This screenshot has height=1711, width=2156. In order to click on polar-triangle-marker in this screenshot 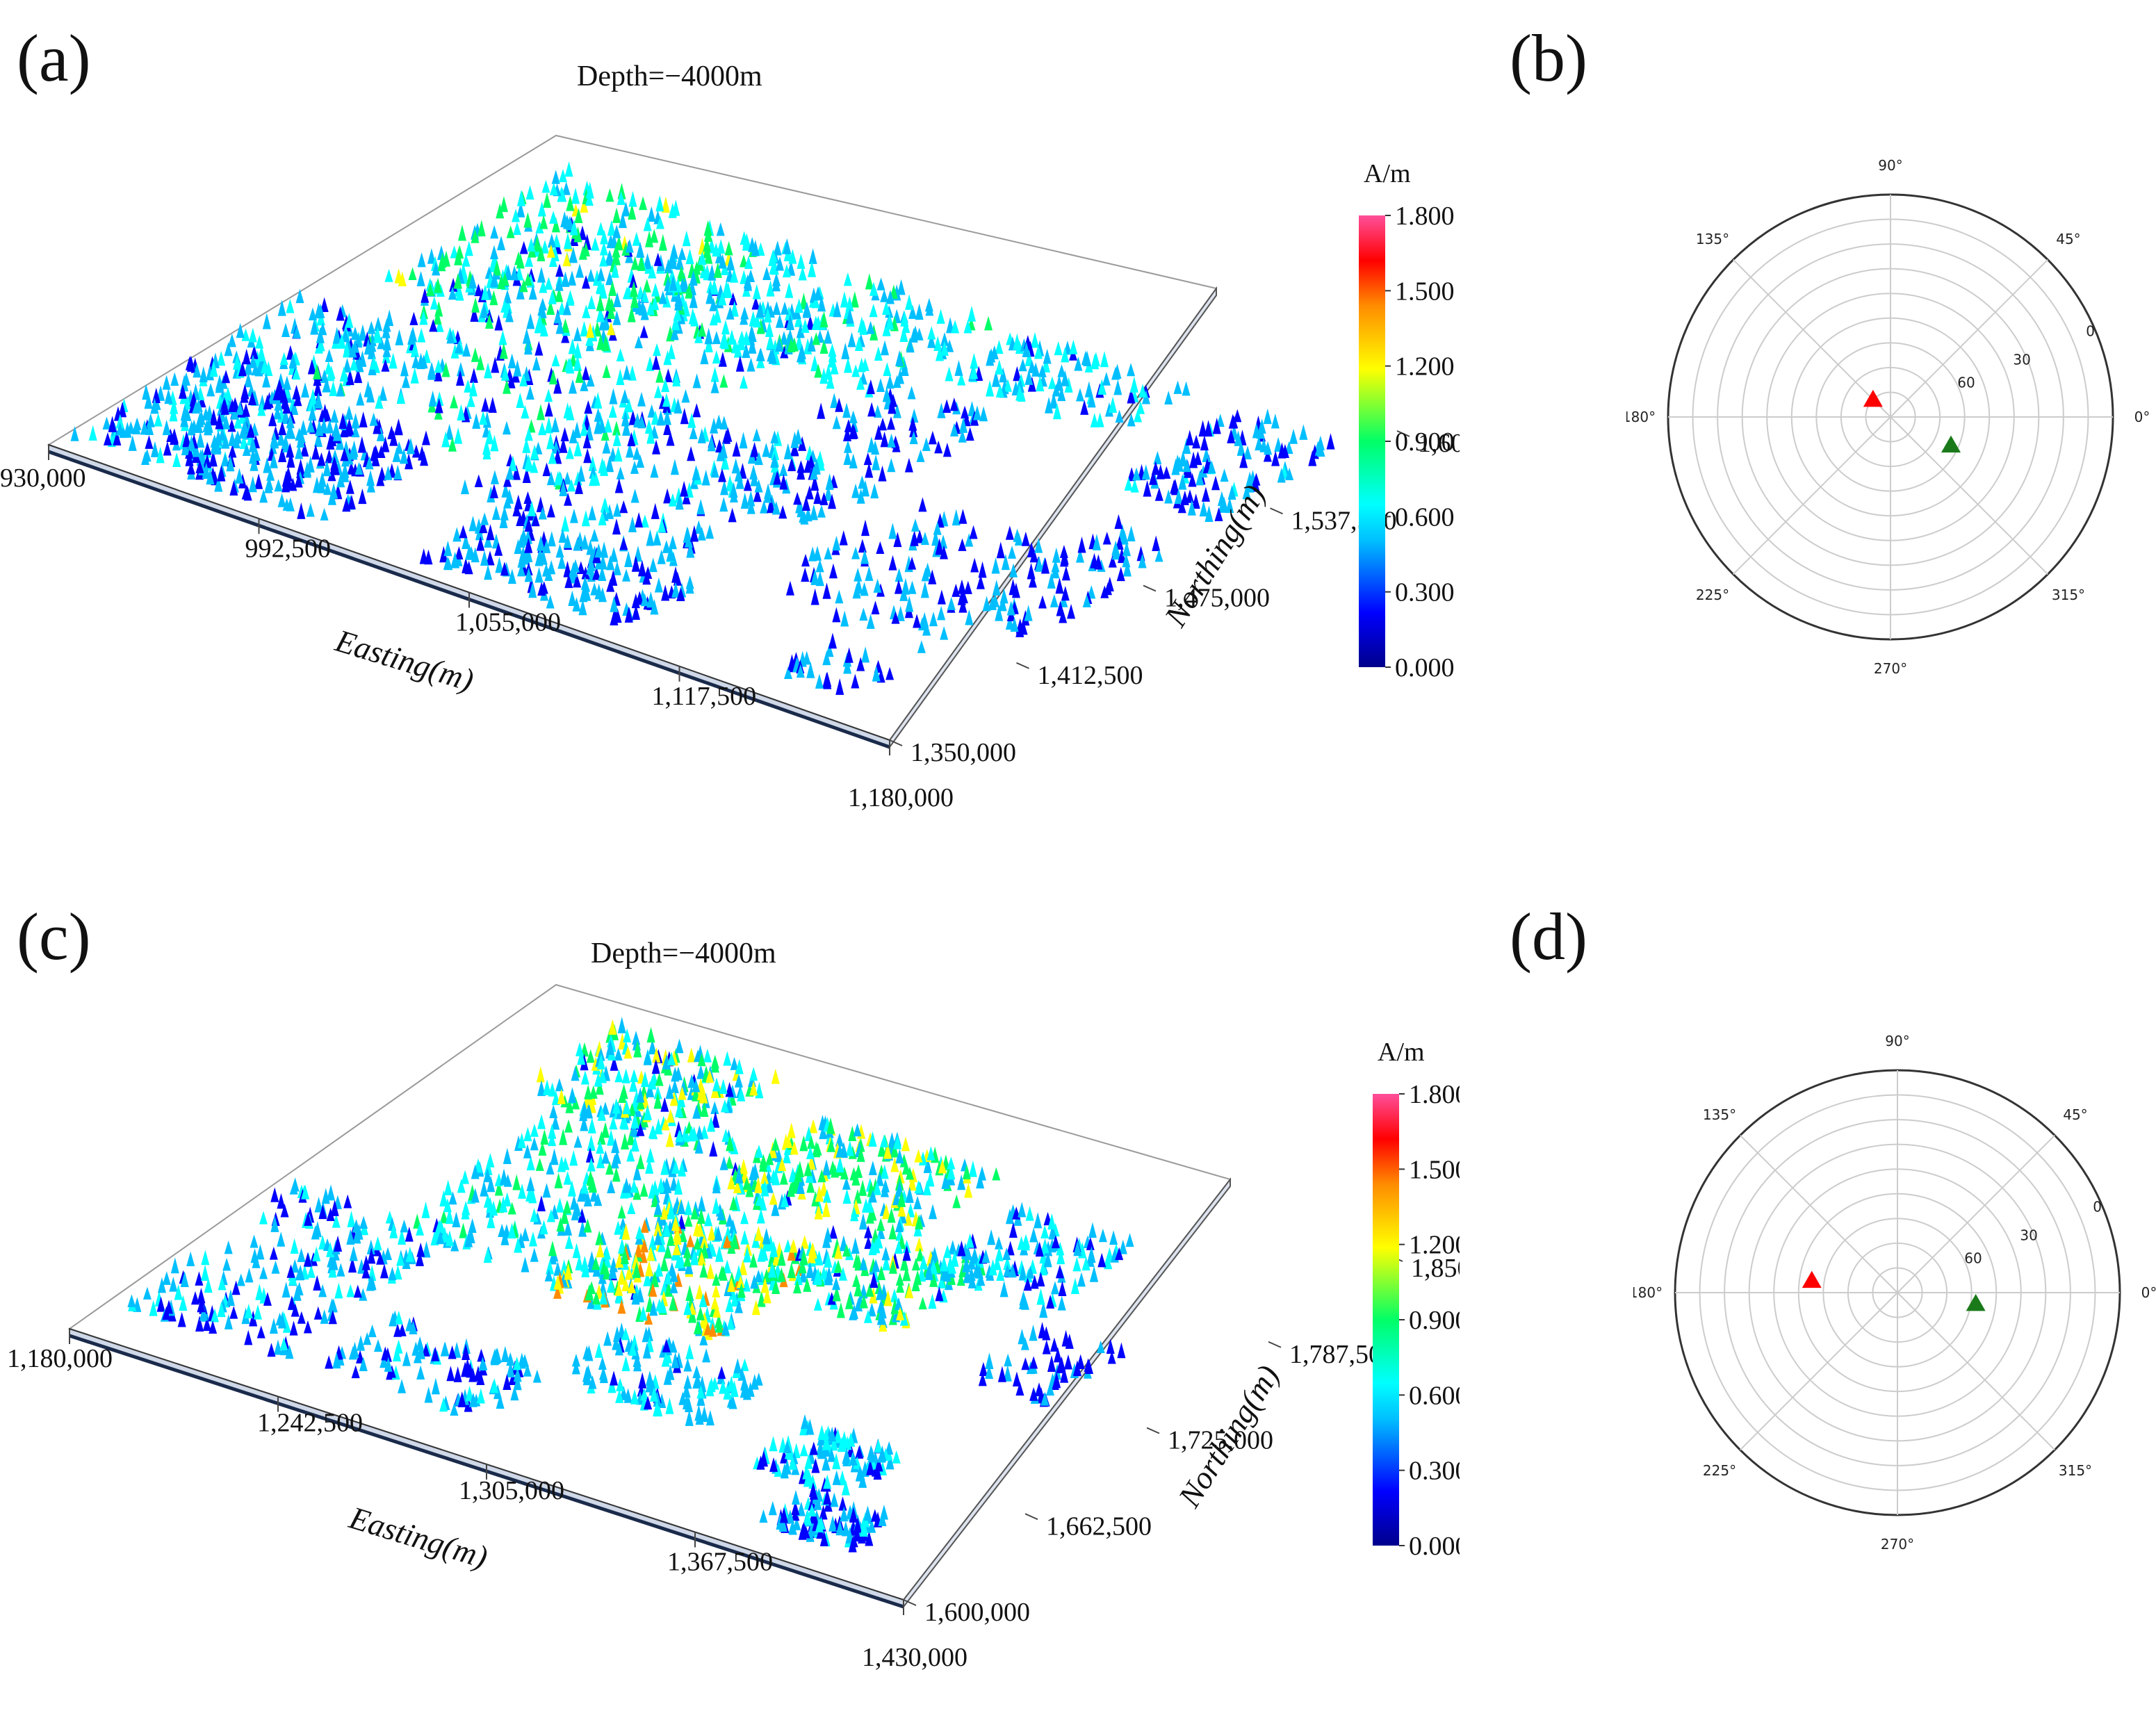, I will do `click(1976, 1302)`.